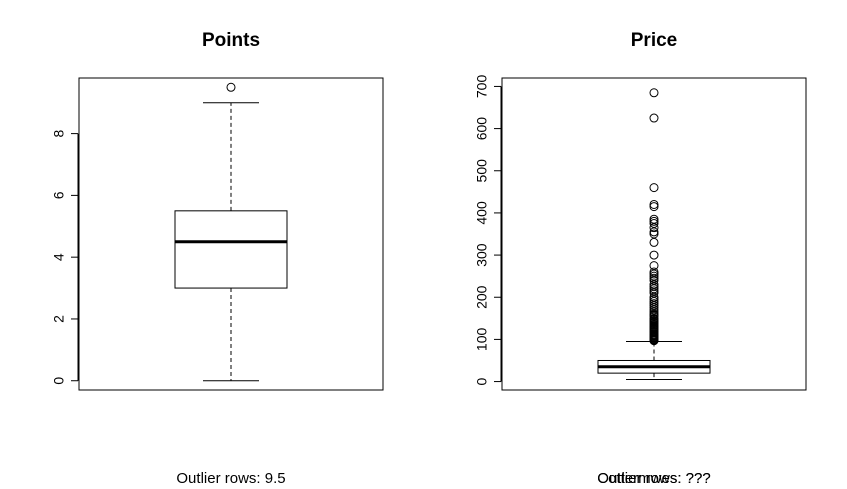 This screenshot has height=489, width=847. I want to click on points-box, so click(231, 232).